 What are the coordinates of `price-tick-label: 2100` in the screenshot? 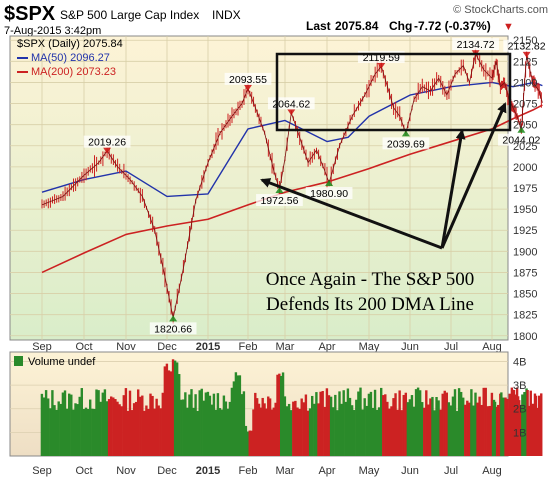 It's located at (525, 83).